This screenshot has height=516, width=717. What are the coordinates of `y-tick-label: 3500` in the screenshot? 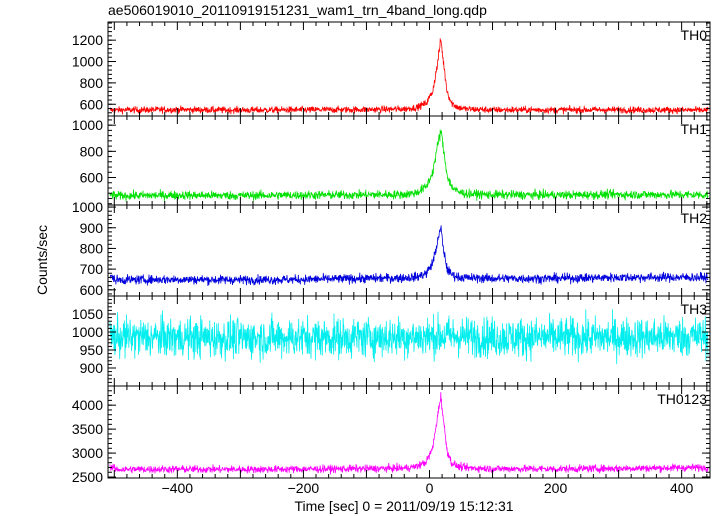 It's located at (87, 429).